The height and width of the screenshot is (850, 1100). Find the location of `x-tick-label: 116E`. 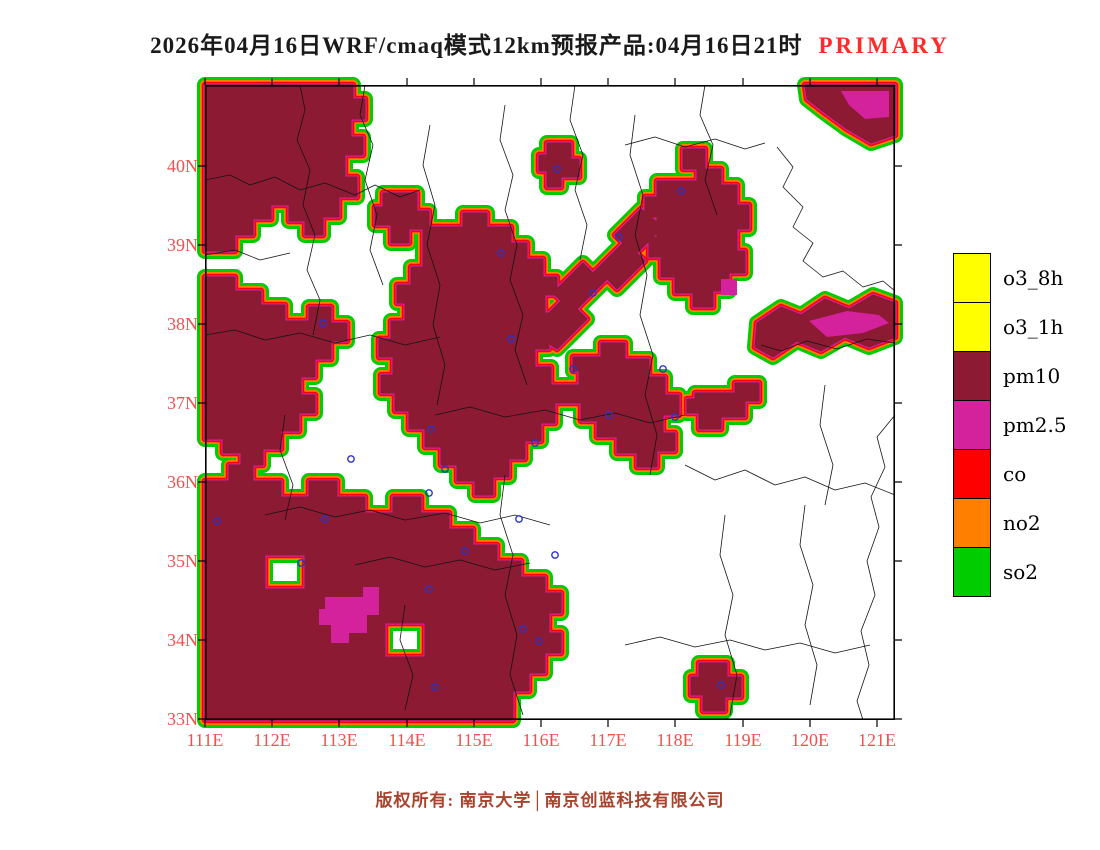

x-tick-label: 116E is located at coordinates (541, 740).